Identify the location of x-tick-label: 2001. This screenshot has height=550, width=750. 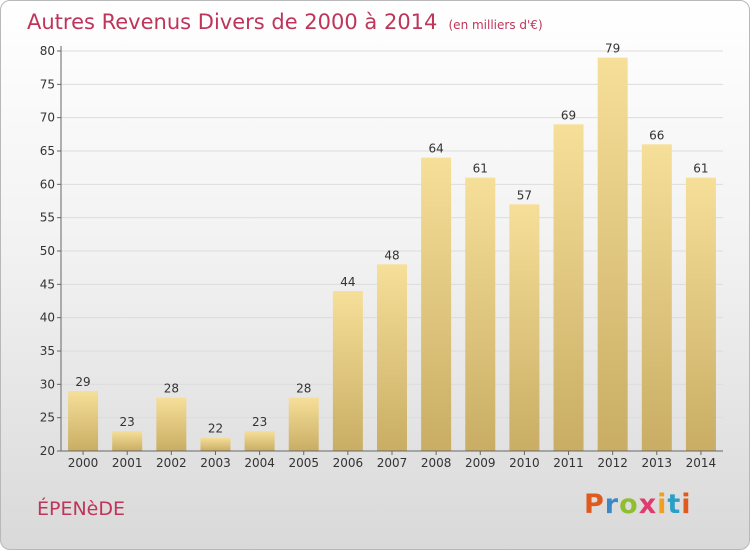
(127, 463).